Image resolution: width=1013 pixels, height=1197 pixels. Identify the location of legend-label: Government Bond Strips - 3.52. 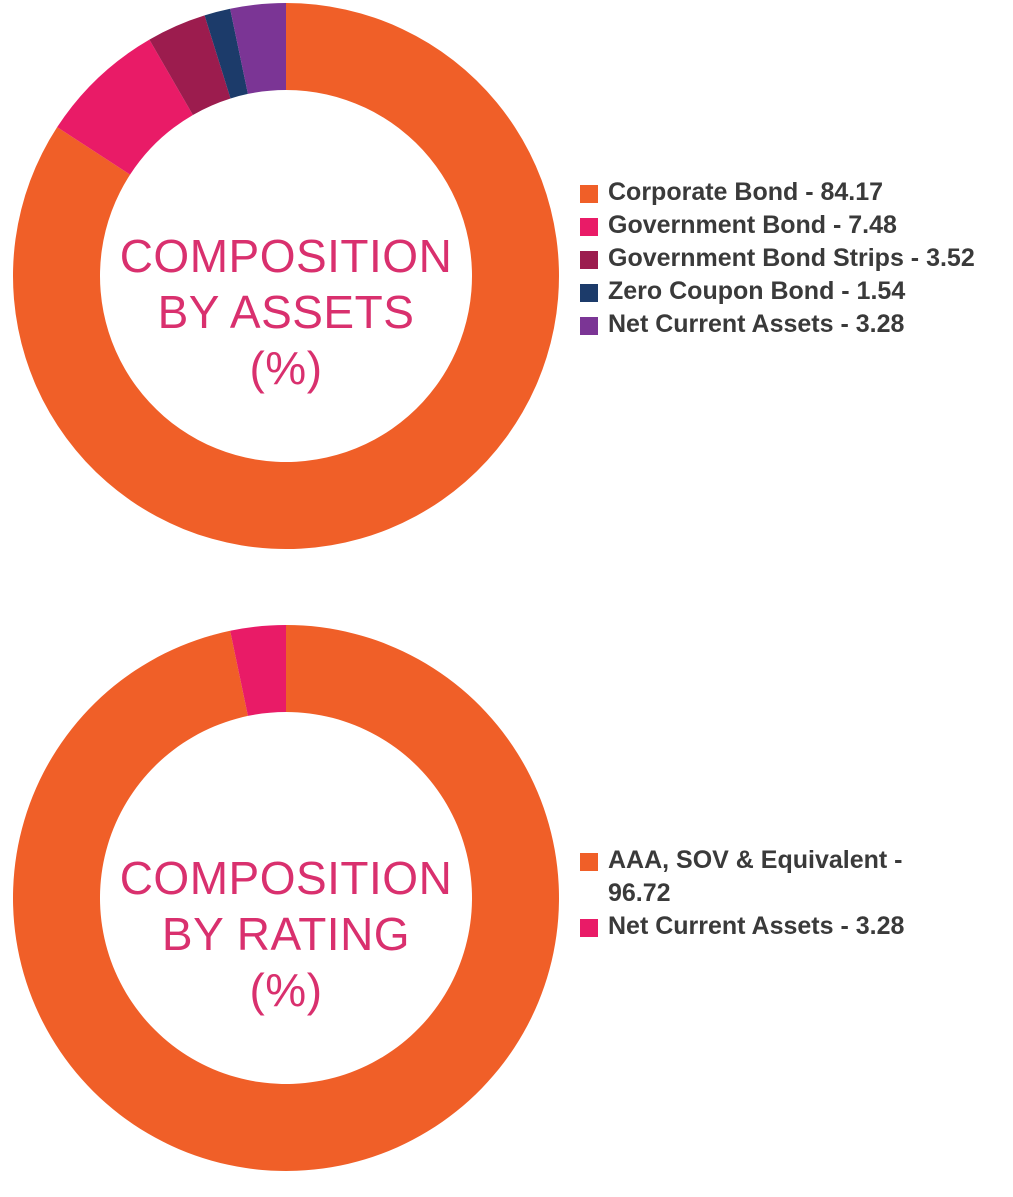
(791, 258).